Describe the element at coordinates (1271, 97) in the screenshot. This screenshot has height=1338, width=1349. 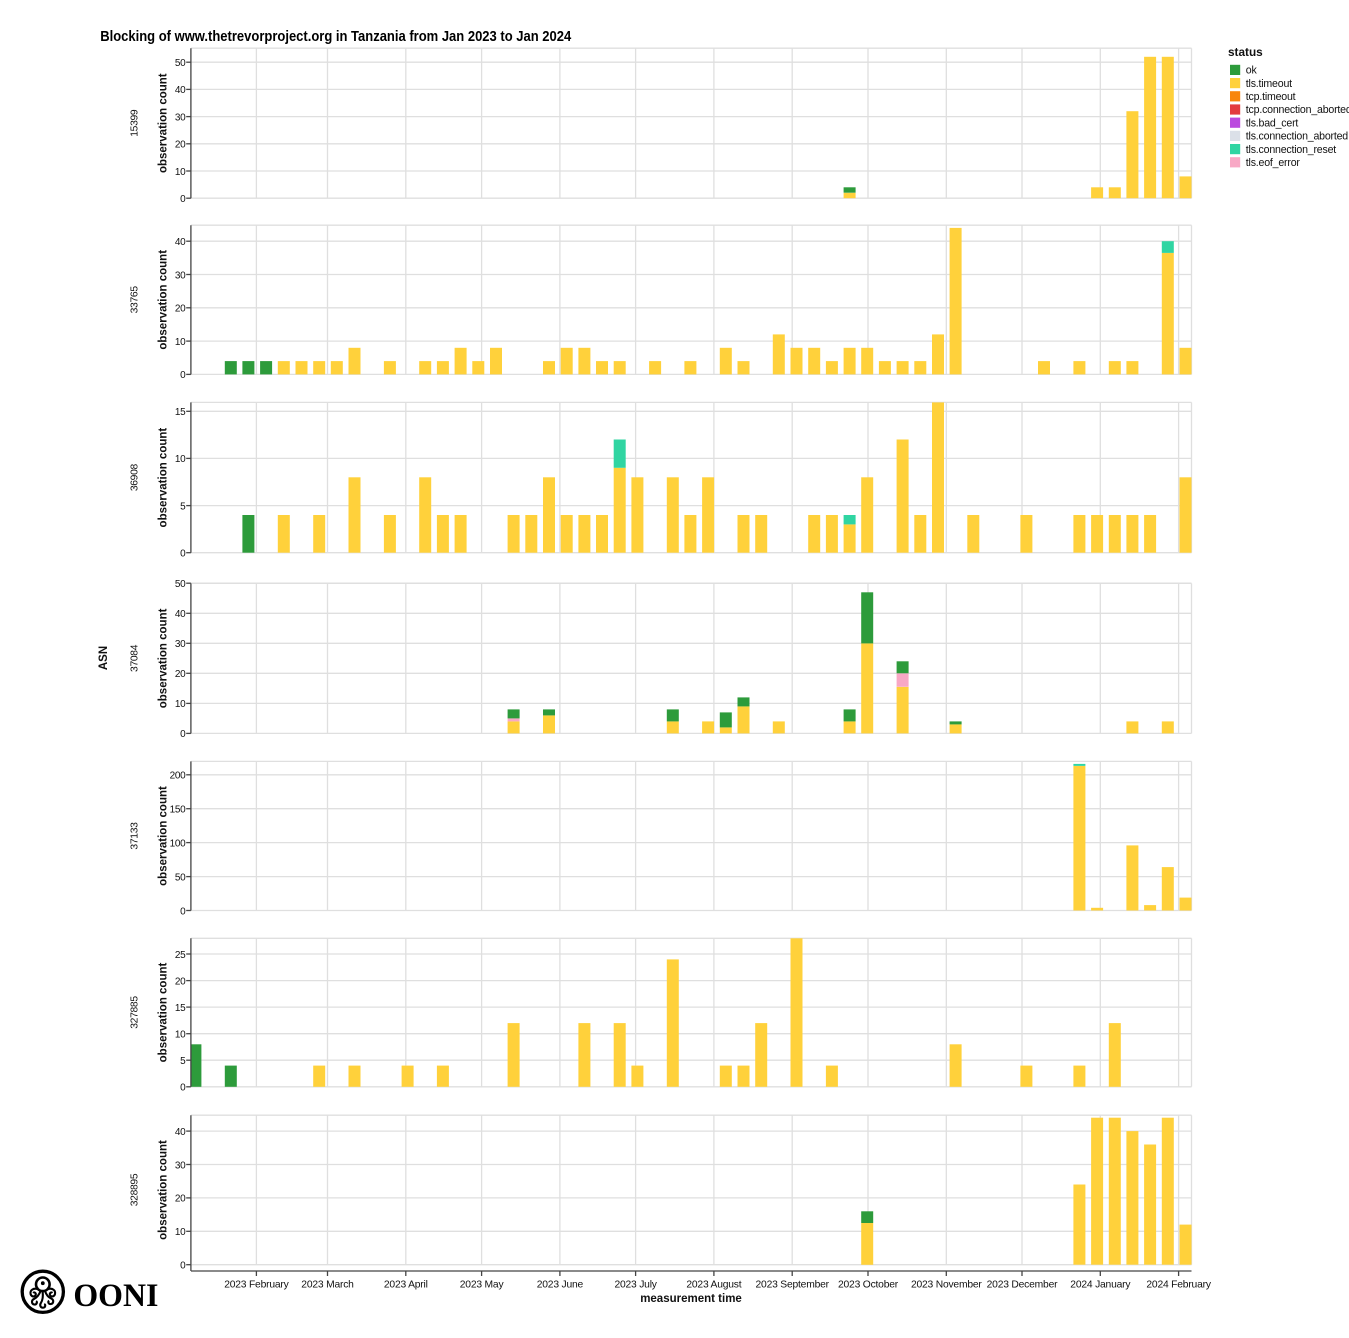
I see `svg-text: tcp.timeout` at that location.